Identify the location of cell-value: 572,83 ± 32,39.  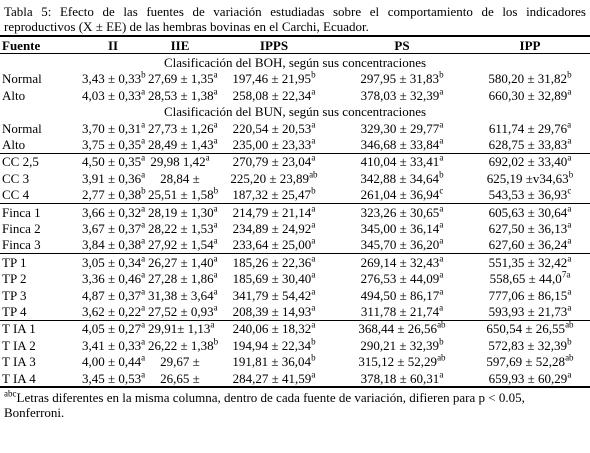
(528, 345).